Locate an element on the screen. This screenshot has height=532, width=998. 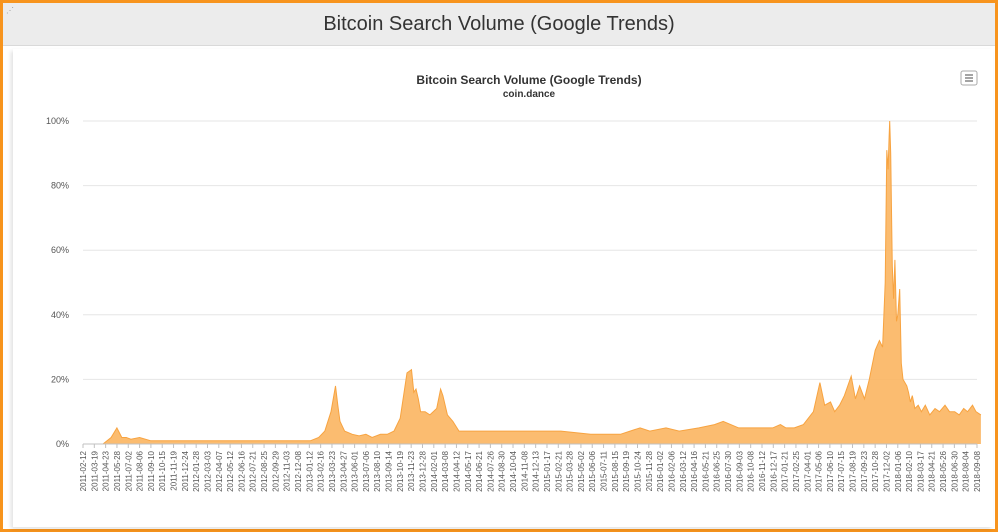
x-tick-label: 2014-11-08 is located at coordinates (524, 470).